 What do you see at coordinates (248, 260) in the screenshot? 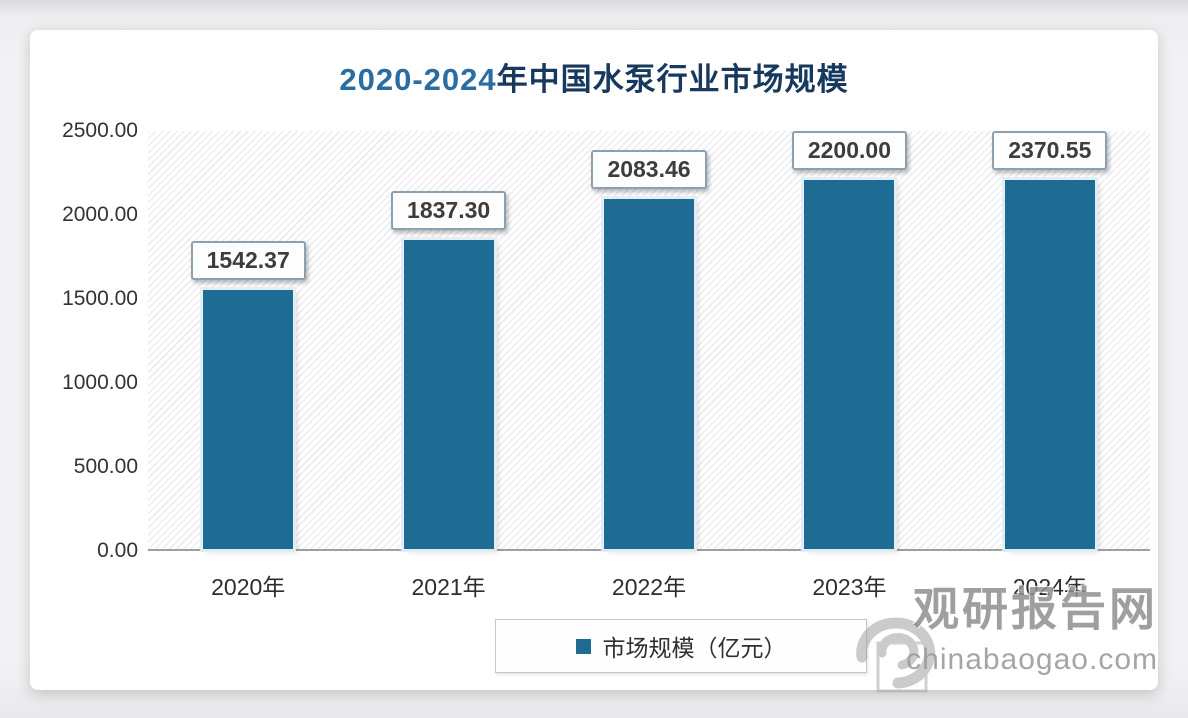
I see `bar-value-label: 1542.37` at bounding box center [248, 260].